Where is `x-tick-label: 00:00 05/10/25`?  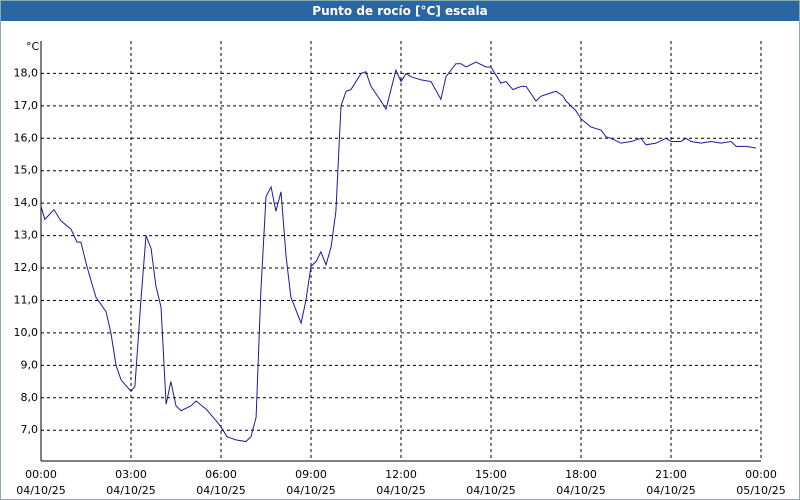
x-tick-label: 00:00 05/10/25 is located at coordinates (761, 482).